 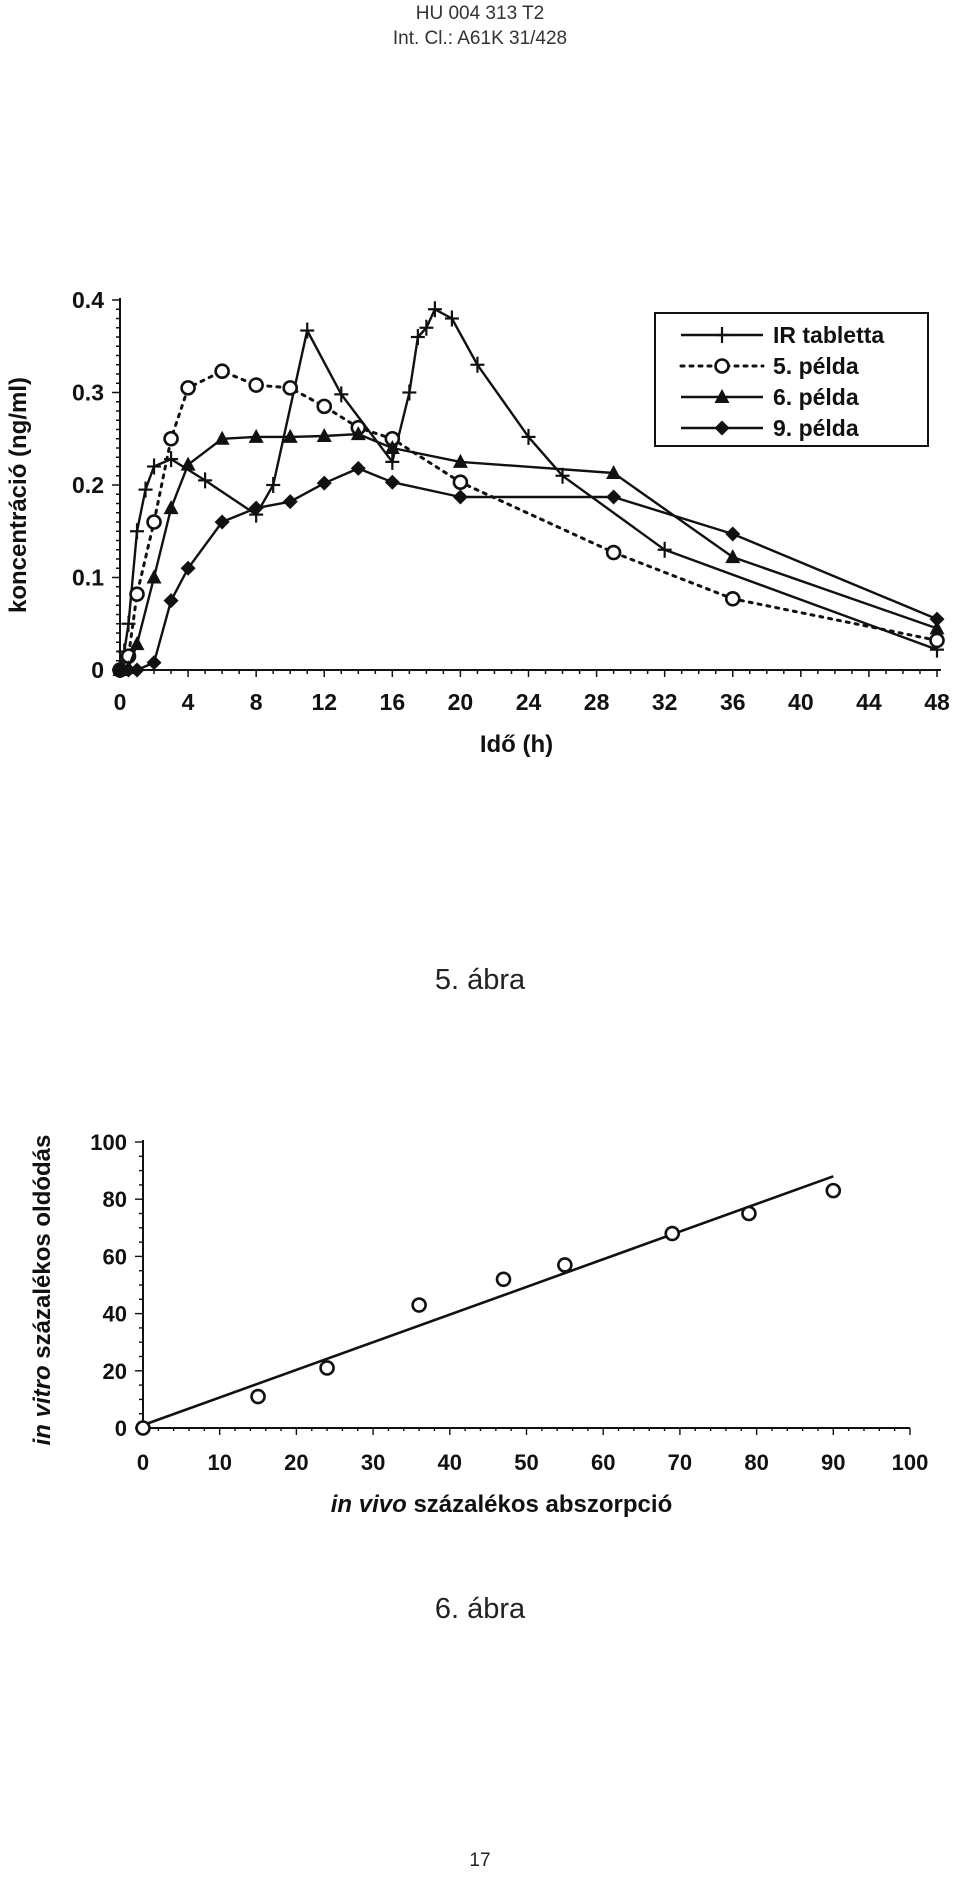 I want to click on x-tick-label: 24, so click(x=529, y=702).